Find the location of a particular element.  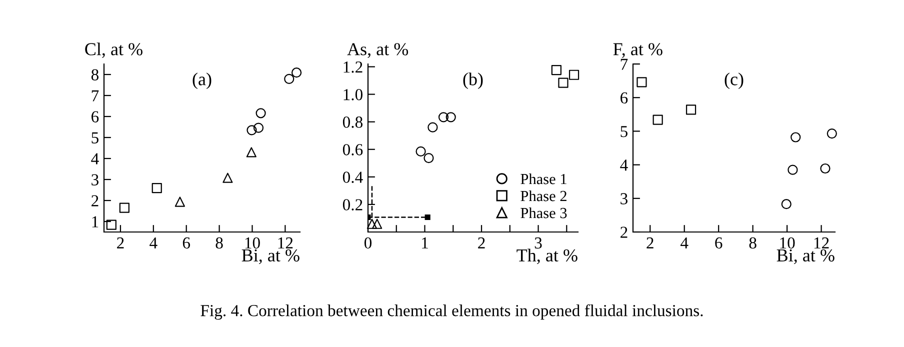

annotation: (a) is located at coordinates (202, 80).